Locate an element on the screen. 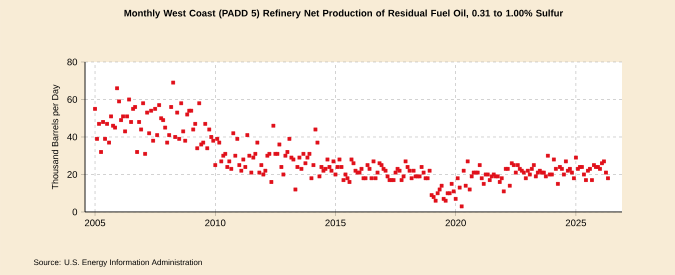 Image resolution: width=675 pixels, height=275 pixels. x-tick-label: 2015 is located at coordinates (335, 223).